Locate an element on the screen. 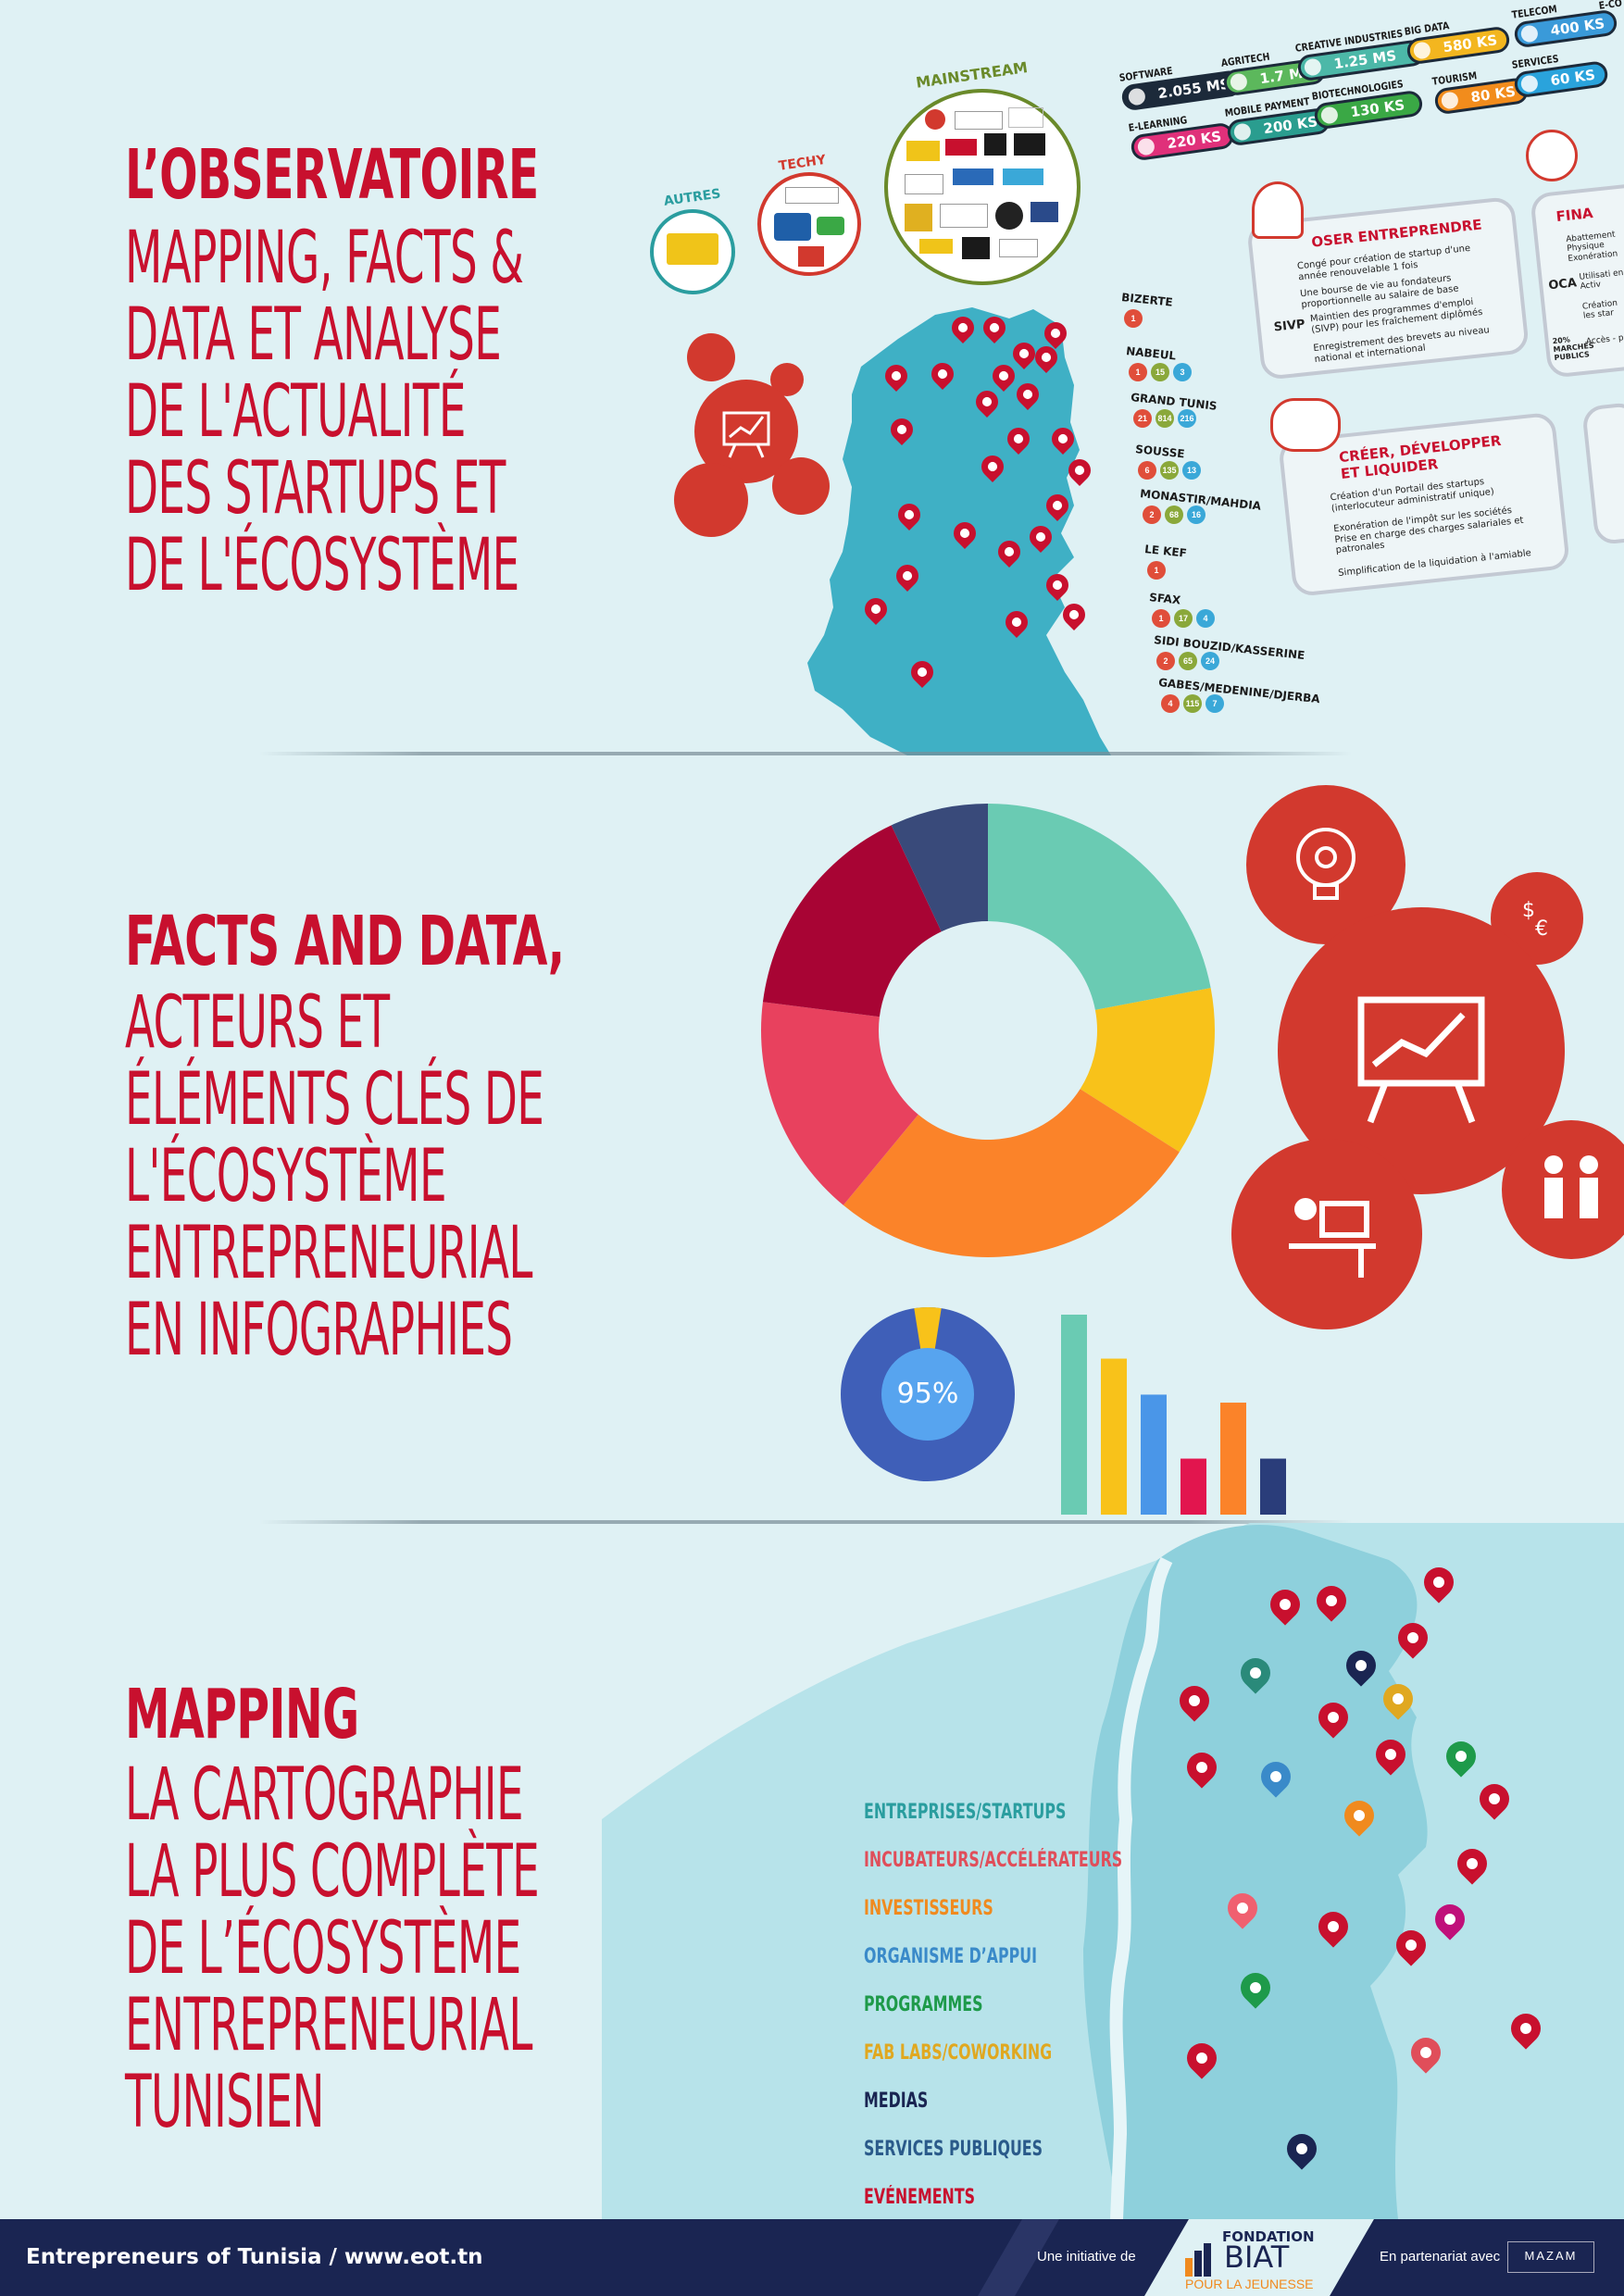 This screenshot has width=1624, height=2296. sector-e-co: E-CO is located at coordinates (1611, 6).